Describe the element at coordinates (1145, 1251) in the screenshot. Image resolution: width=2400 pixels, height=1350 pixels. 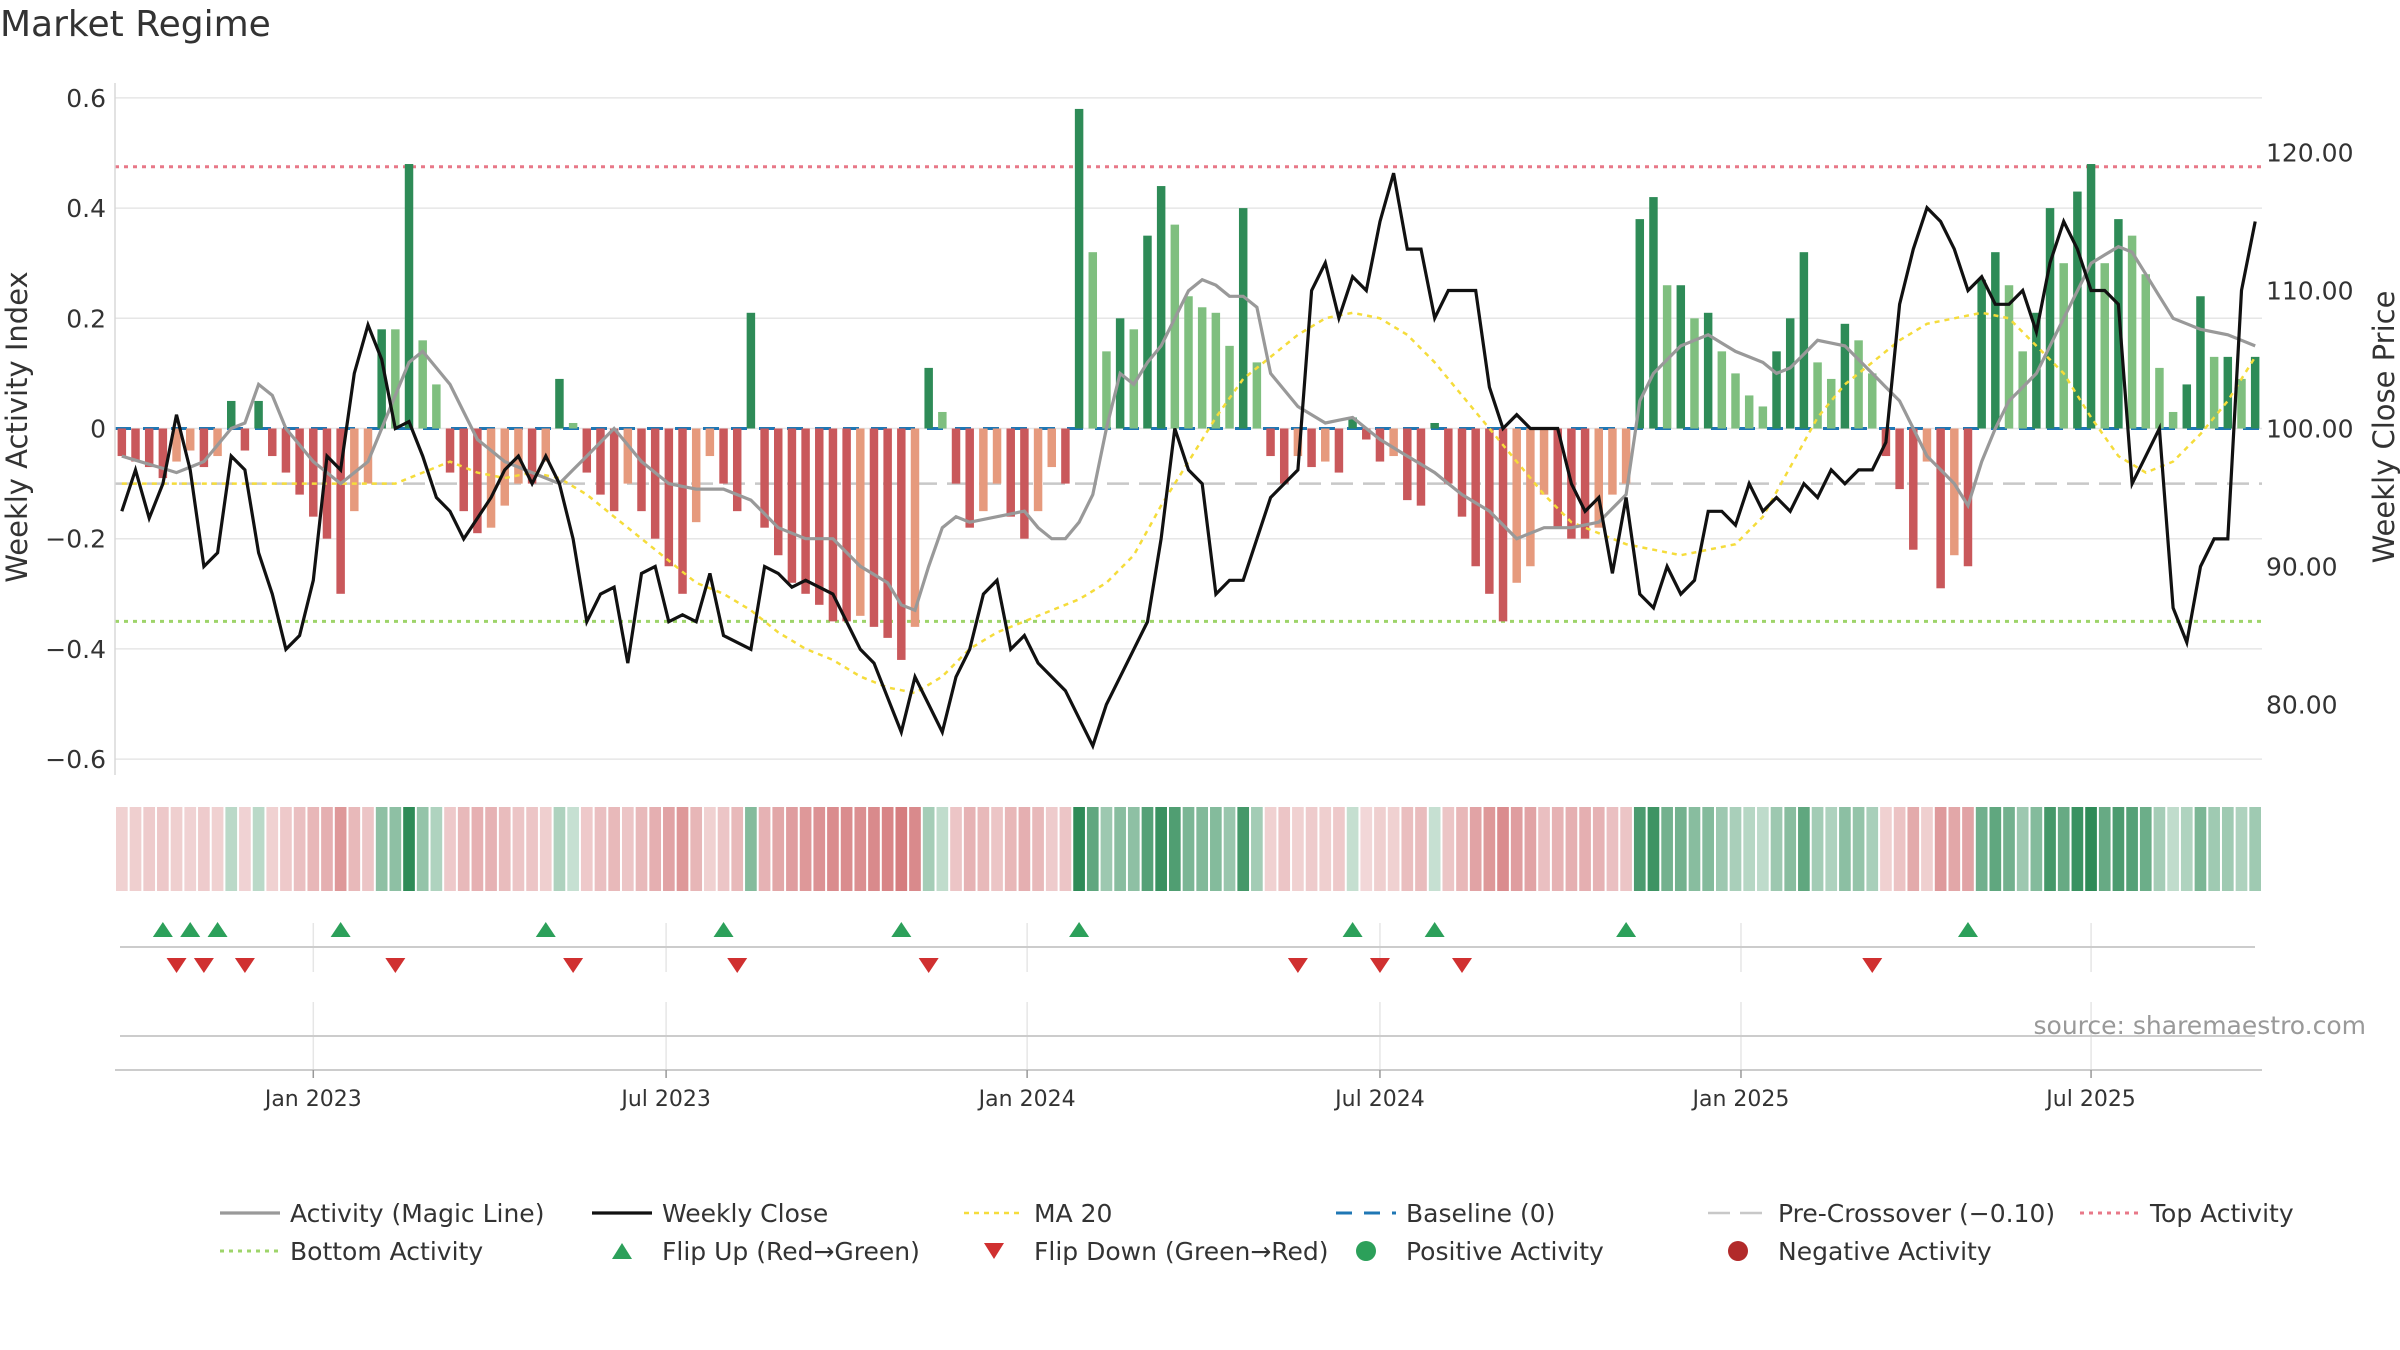
I see `legend-item-flip_down: Flip Down (Green→Red)` at that location.